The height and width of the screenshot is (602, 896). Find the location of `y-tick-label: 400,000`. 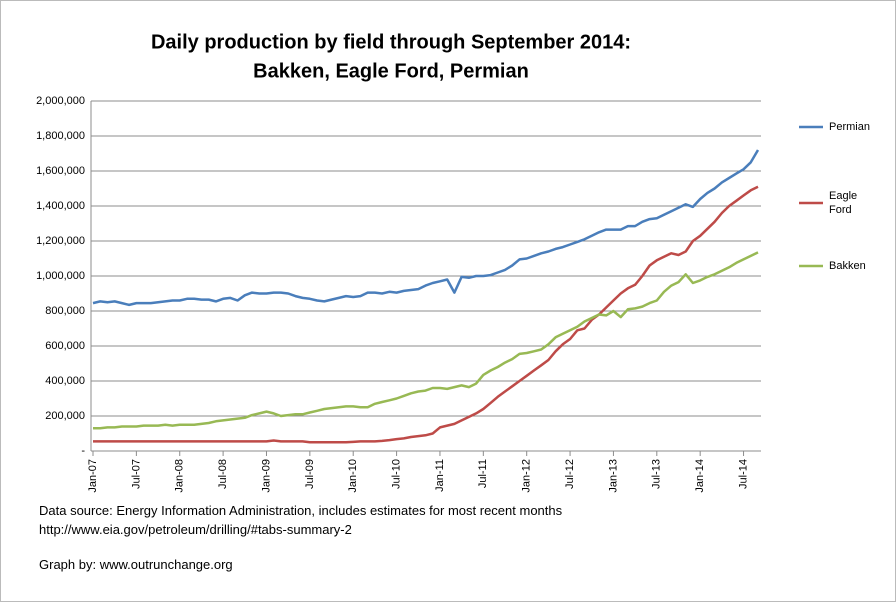

y-tick-label: 400,000 is located at coordinates (65, 381).